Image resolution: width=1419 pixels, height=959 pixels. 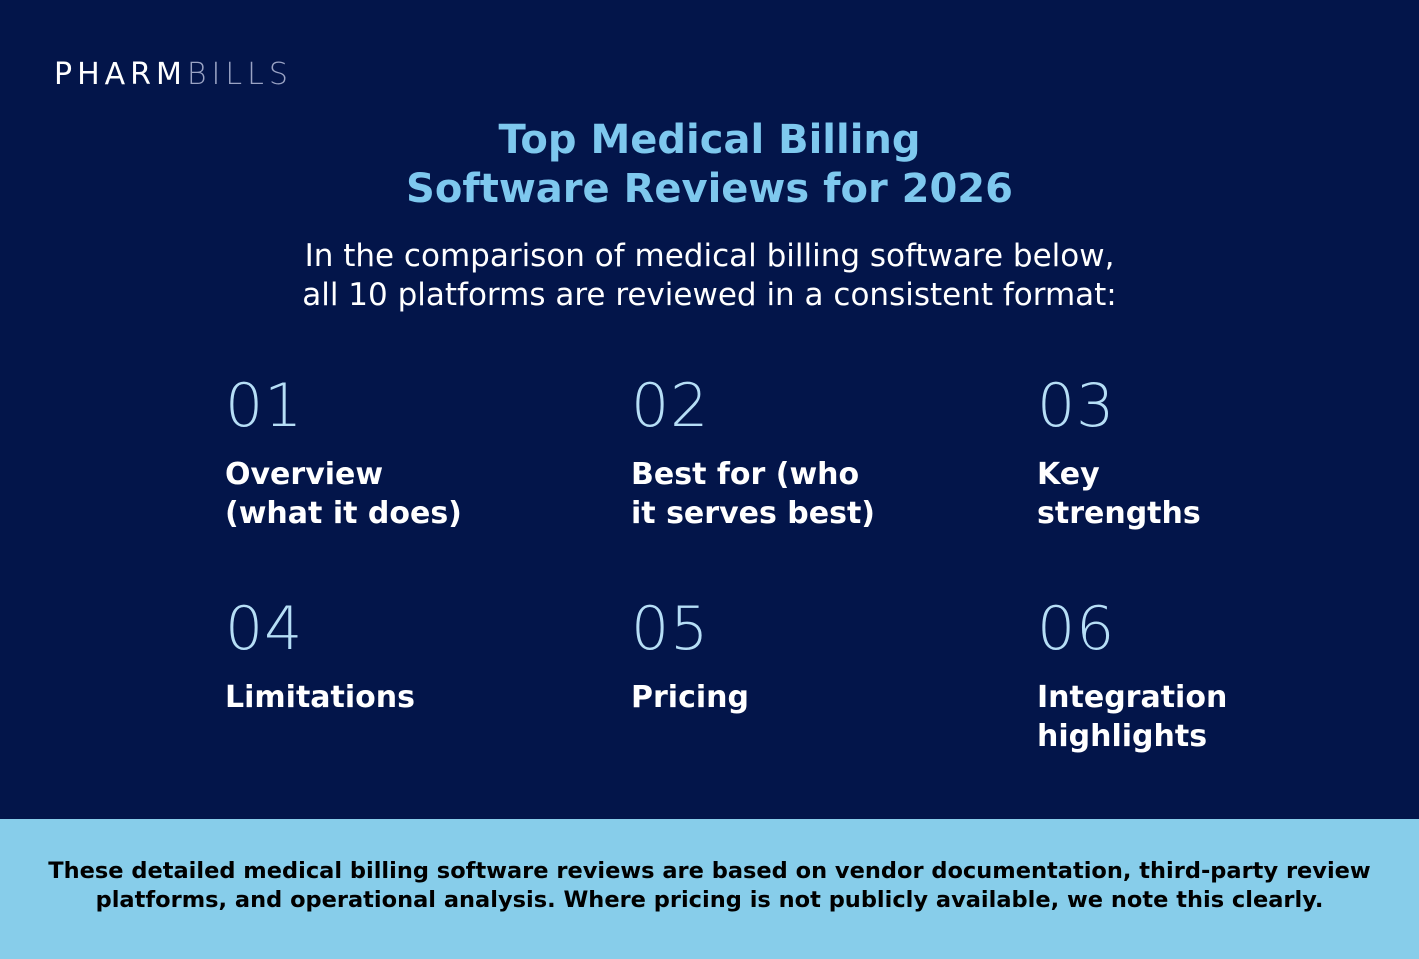 What do you see at coordinates (670, 629) in the screenshot?
I see `item-number: 05` at bounding box center [670, 629].